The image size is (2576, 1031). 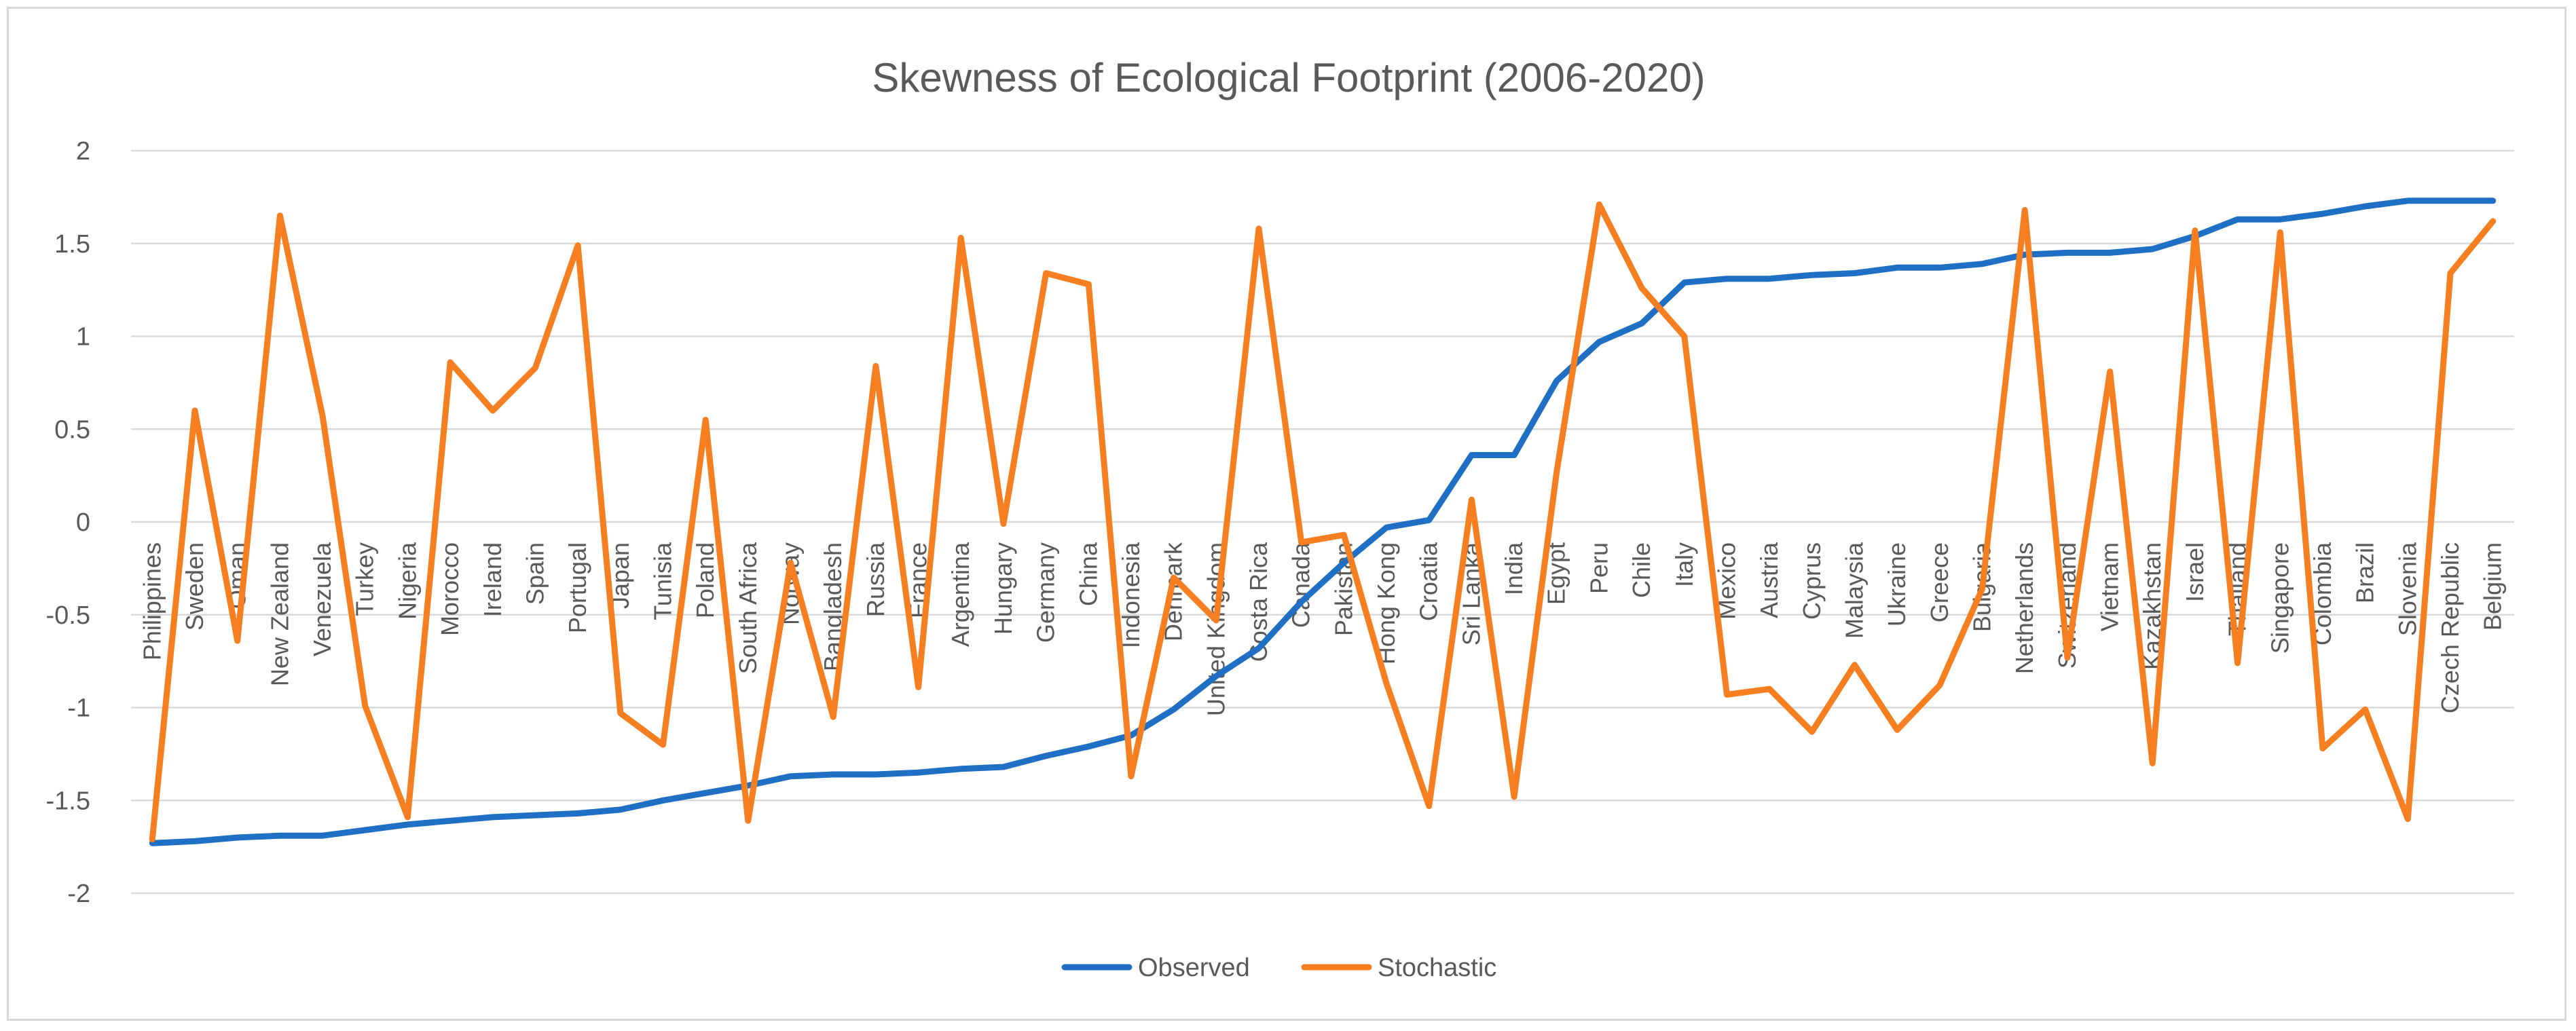 I want to click on x-category-label: South Africa, so click(x=748, y=608).